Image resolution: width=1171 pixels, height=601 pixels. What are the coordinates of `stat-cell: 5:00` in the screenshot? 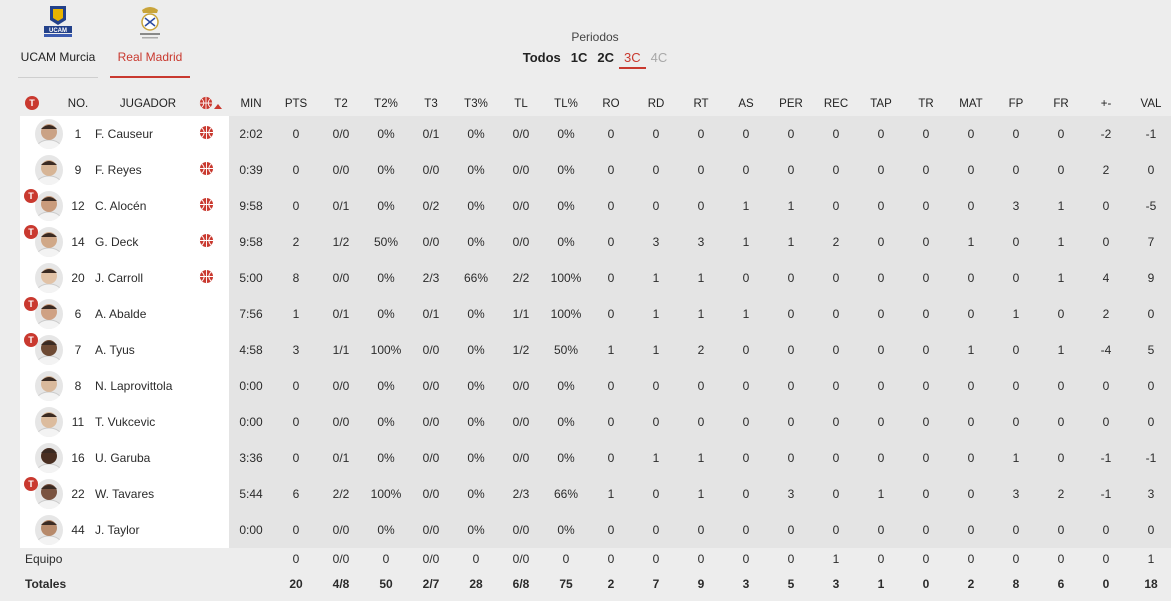 It's located at (251, 278).